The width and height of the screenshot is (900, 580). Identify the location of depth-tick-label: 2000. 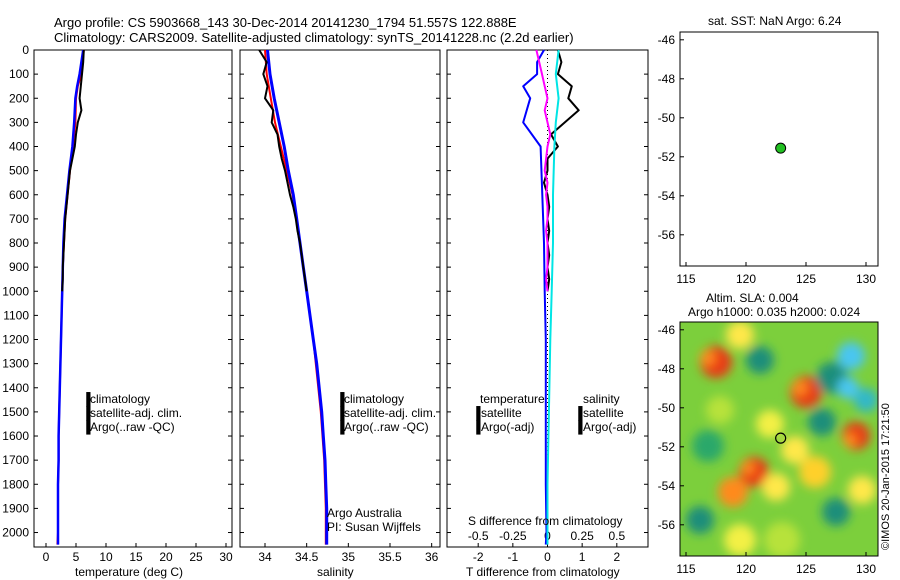
(15, 533).